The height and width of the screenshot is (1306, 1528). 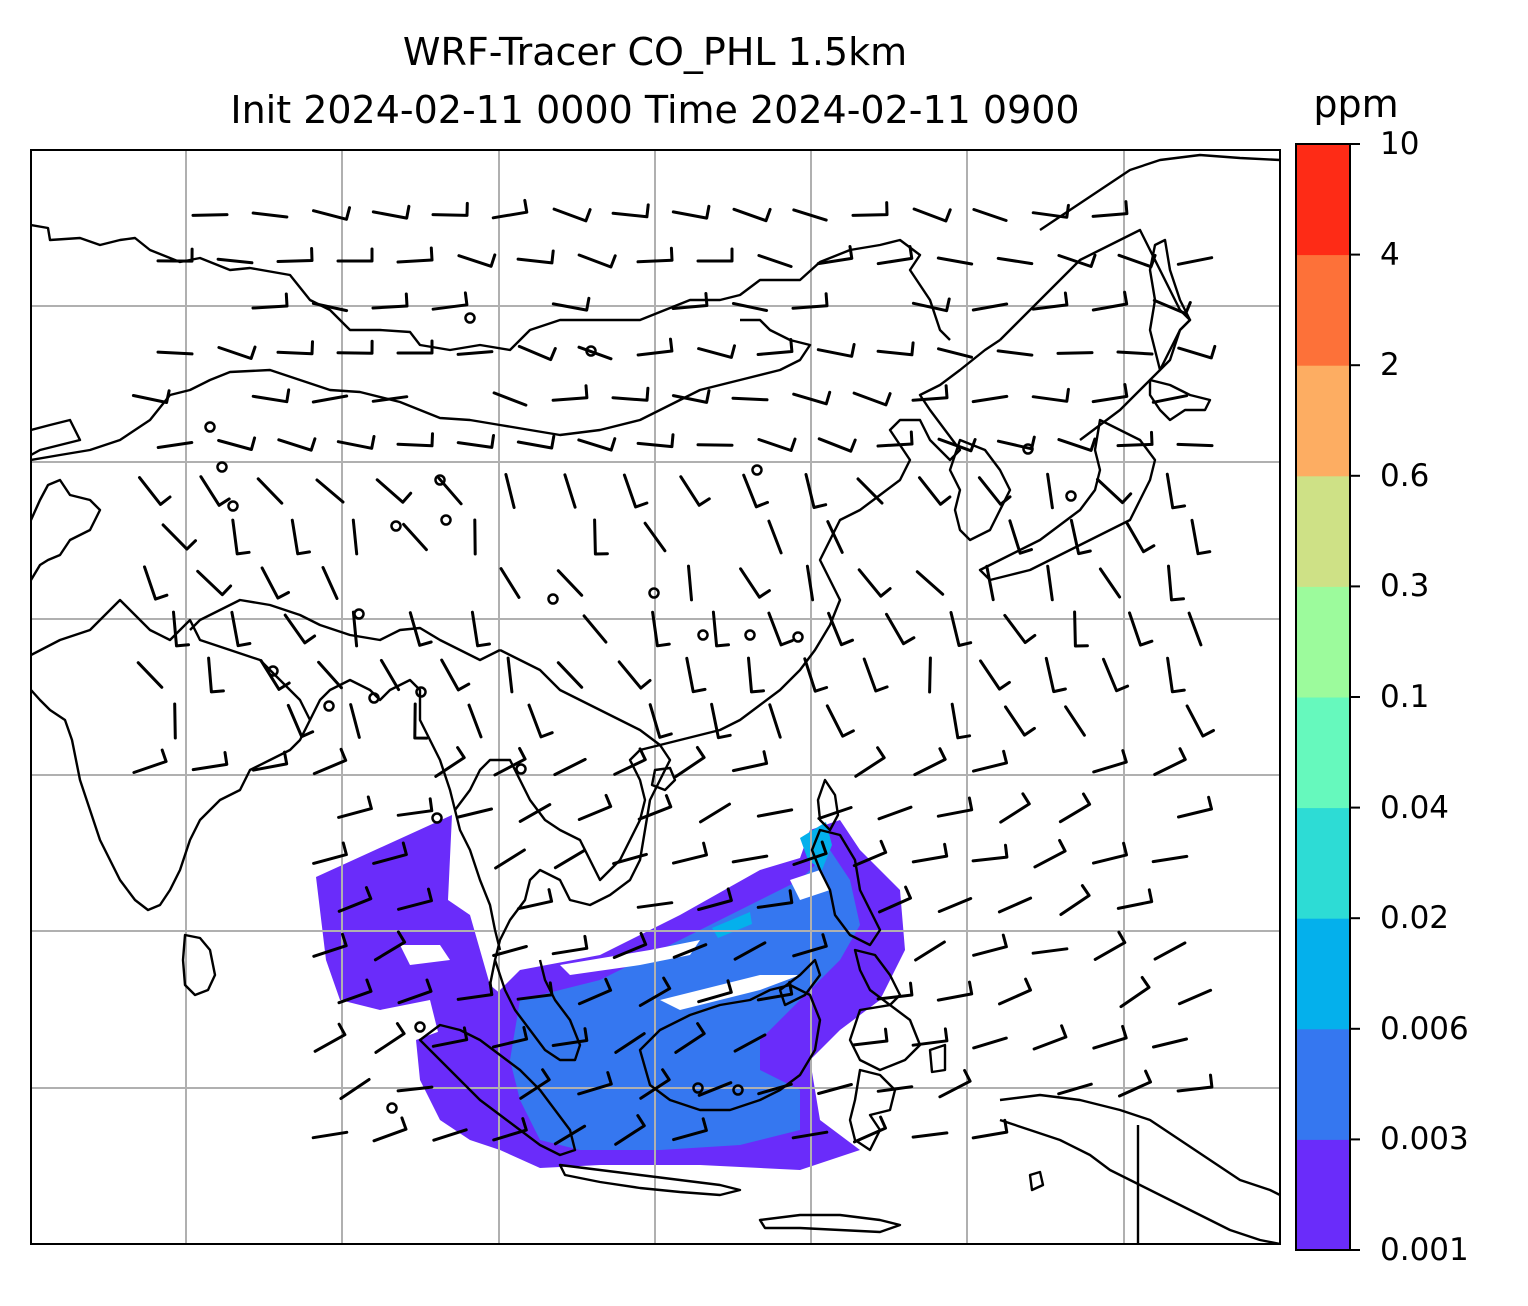 I want to click on coast-india, so click(x=171, y=755).